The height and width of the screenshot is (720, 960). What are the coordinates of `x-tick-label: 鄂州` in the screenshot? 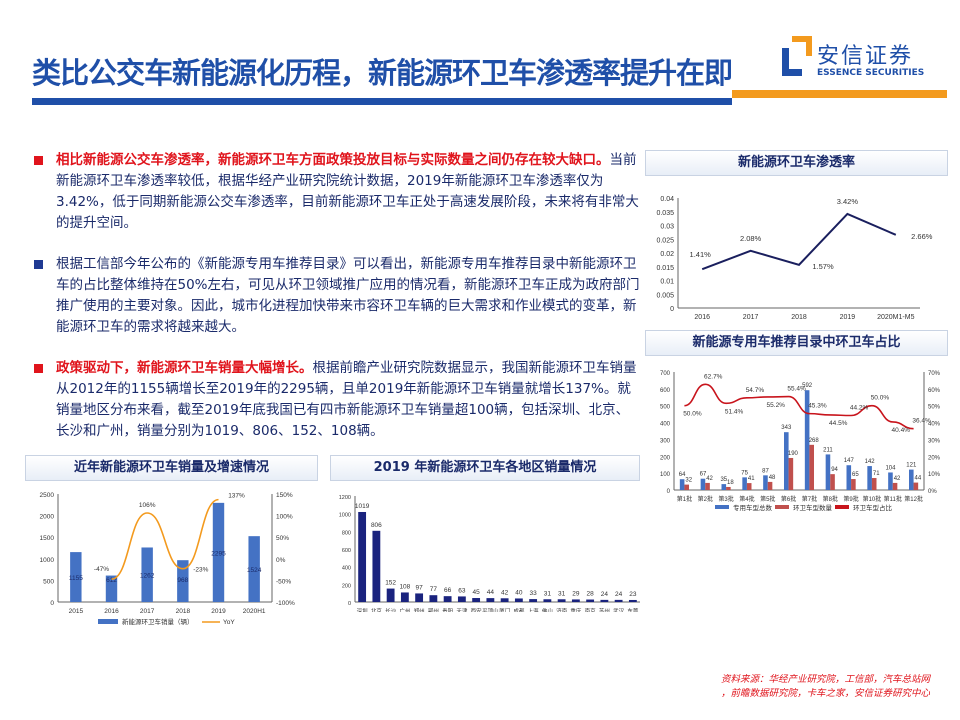 It's located at (433, 609).